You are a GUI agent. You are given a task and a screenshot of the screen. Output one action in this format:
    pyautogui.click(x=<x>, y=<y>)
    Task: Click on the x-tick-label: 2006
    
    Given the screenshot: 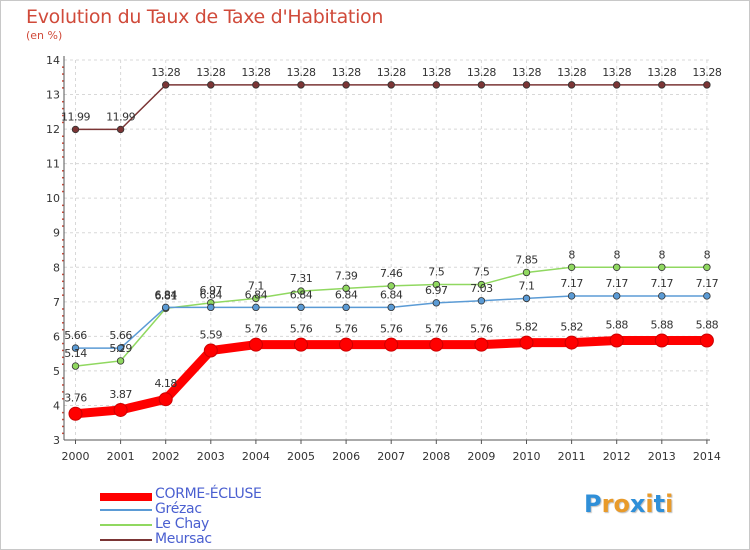 What is the action you would take?
    pyautogui.click(x=346, y=456)
    